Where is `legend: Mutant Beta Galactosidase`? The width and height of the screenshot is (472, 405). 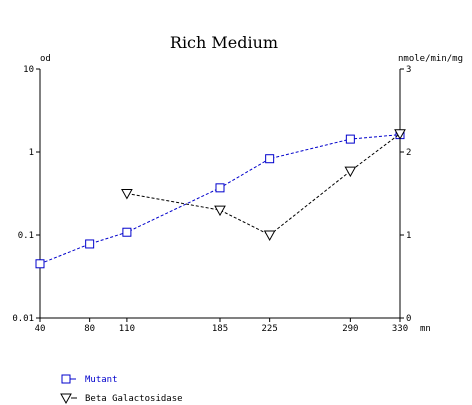 legend: Mutant Beta Galactosidase is located at coordinates (121, 389).